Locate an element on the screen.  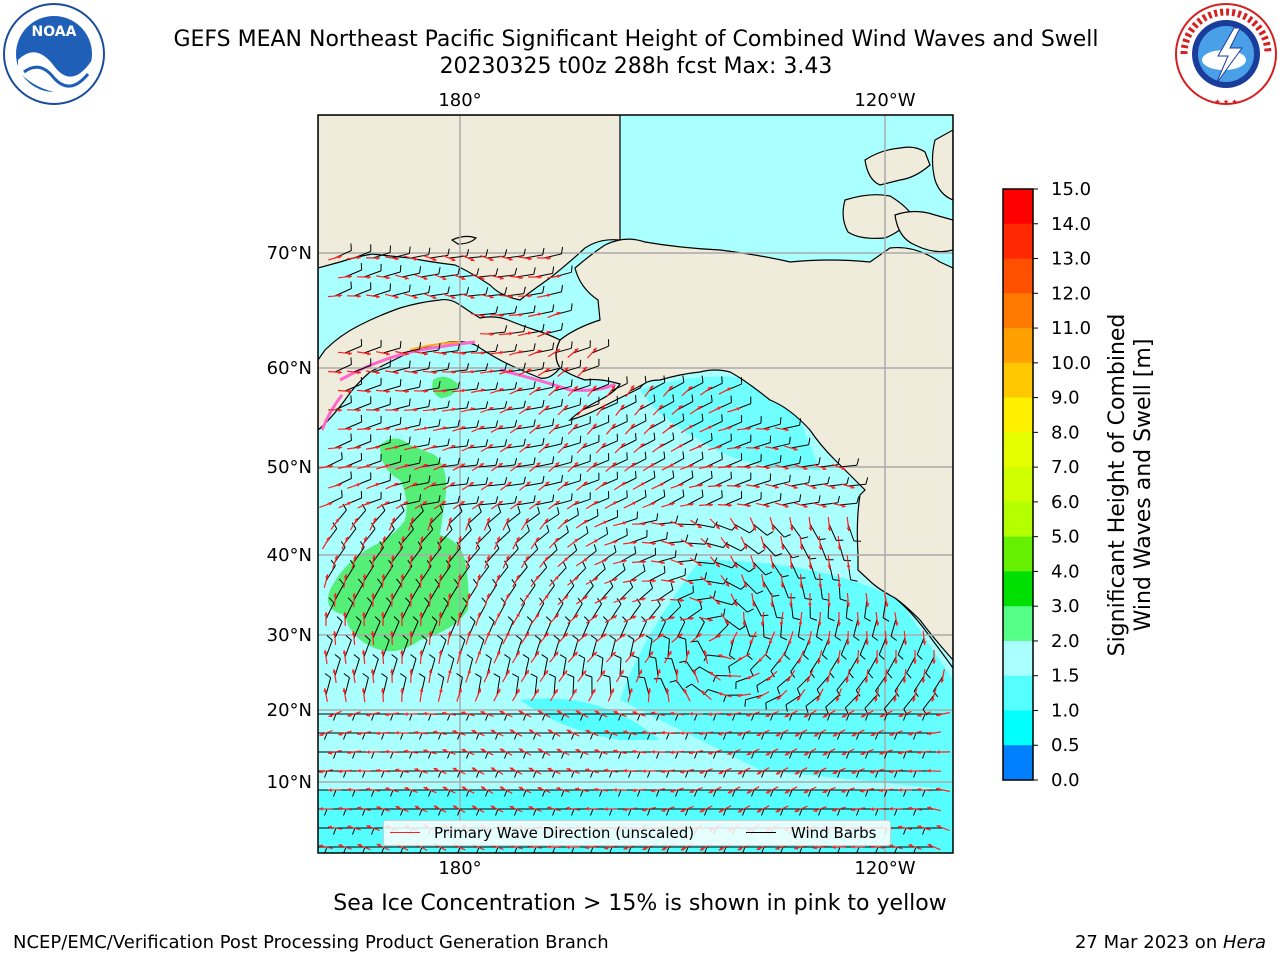
lat-tick-10: 10°N is located at coordinates (289, 782).